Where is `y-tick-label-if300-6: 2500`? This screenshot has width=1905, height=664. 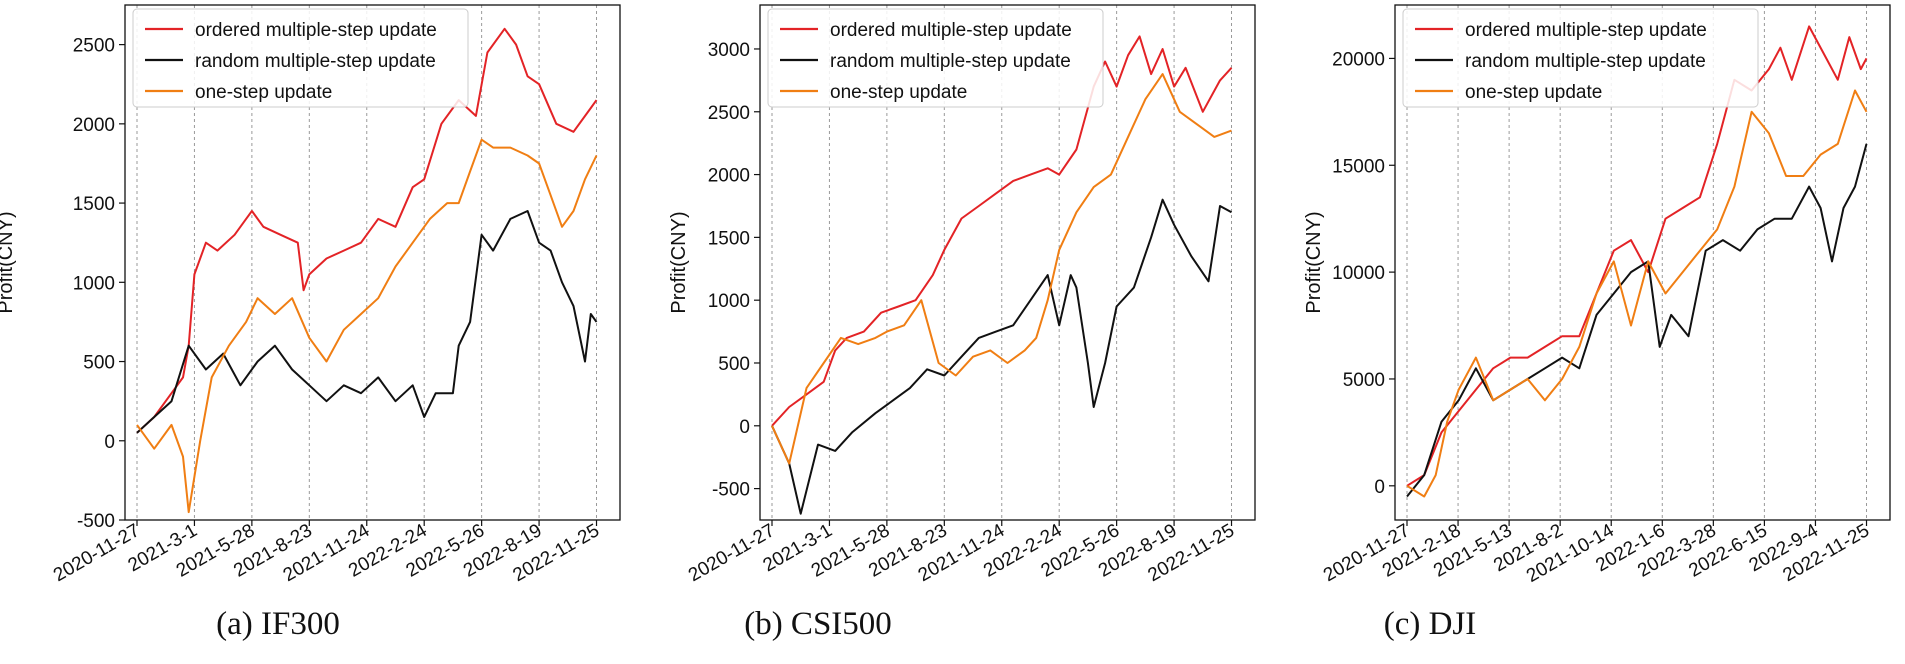
y-tick-label-if300-6: 2500 is located at coordinates (94, 46).